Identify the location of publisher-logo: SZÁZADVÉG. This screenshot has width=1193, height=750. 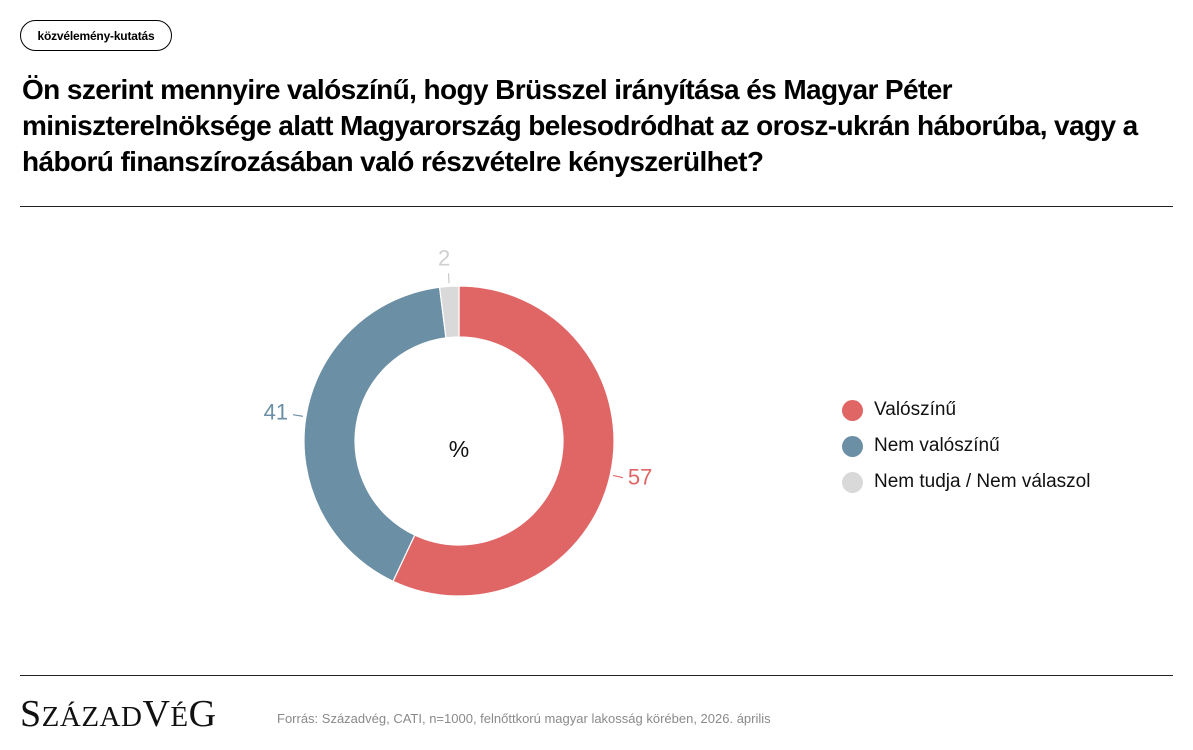
(118, 714).